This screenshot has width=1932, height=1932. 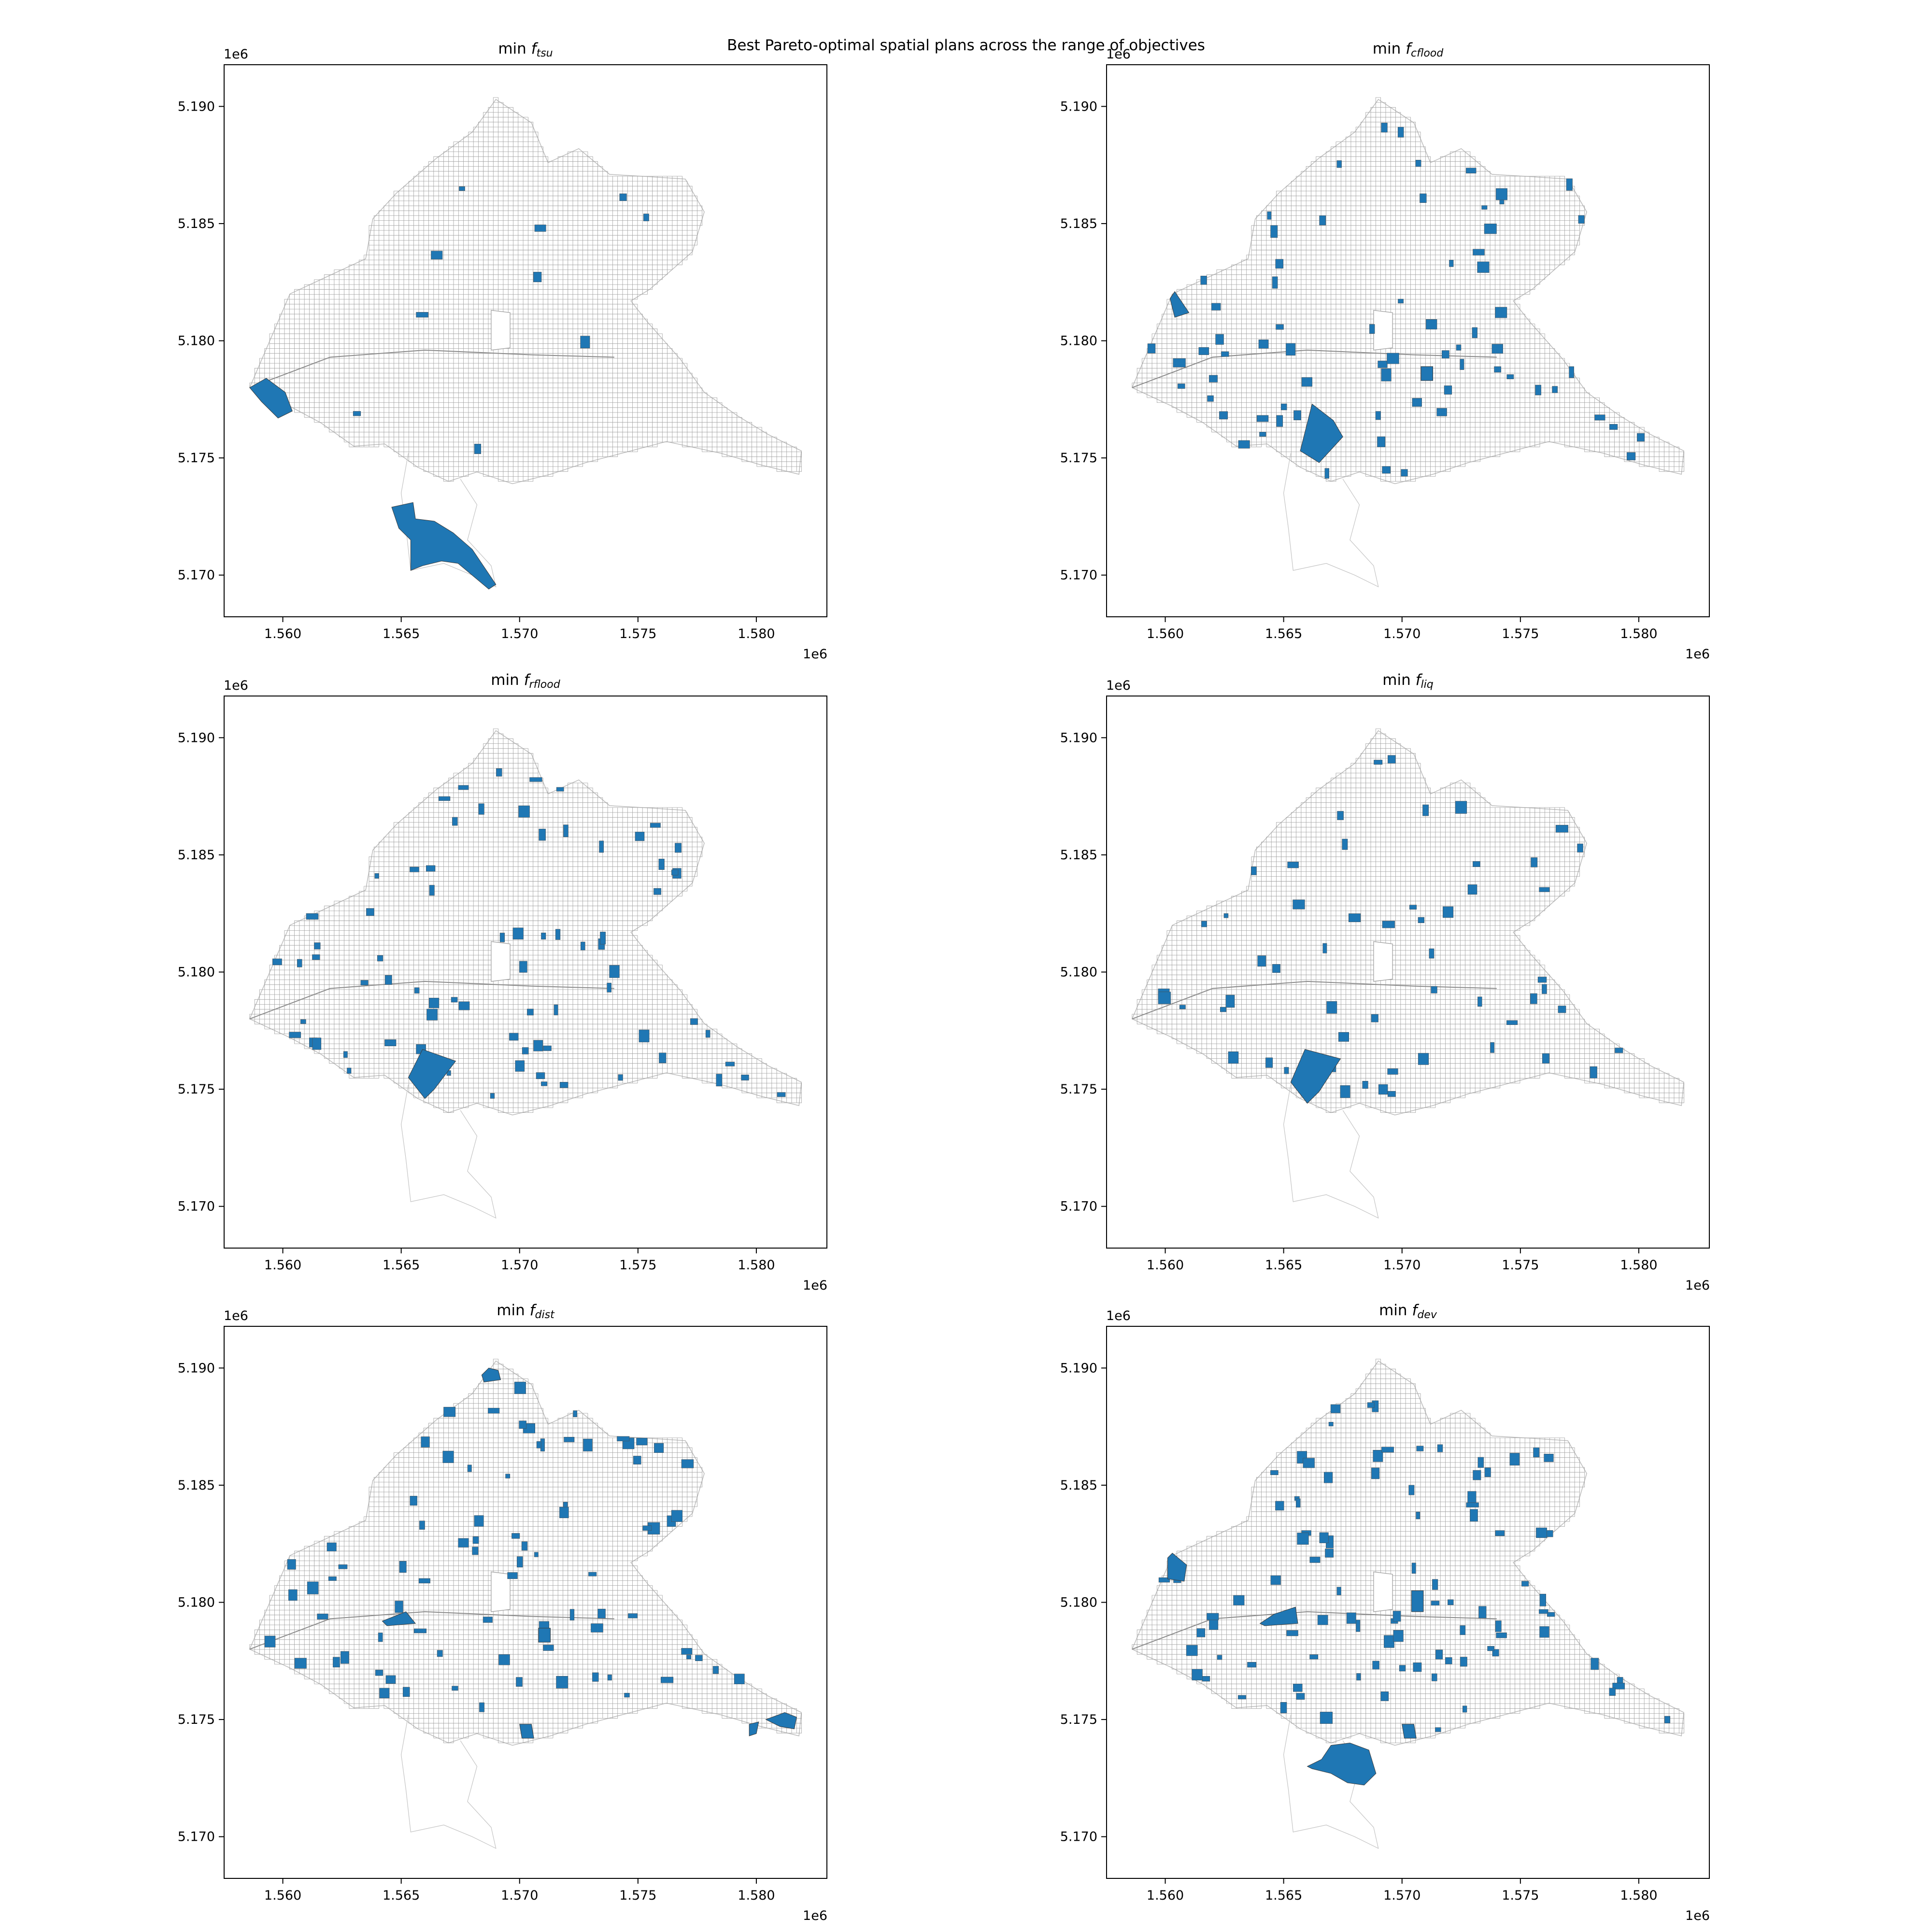 I want to click on hill-boundary, so click(x=448, y=1151).